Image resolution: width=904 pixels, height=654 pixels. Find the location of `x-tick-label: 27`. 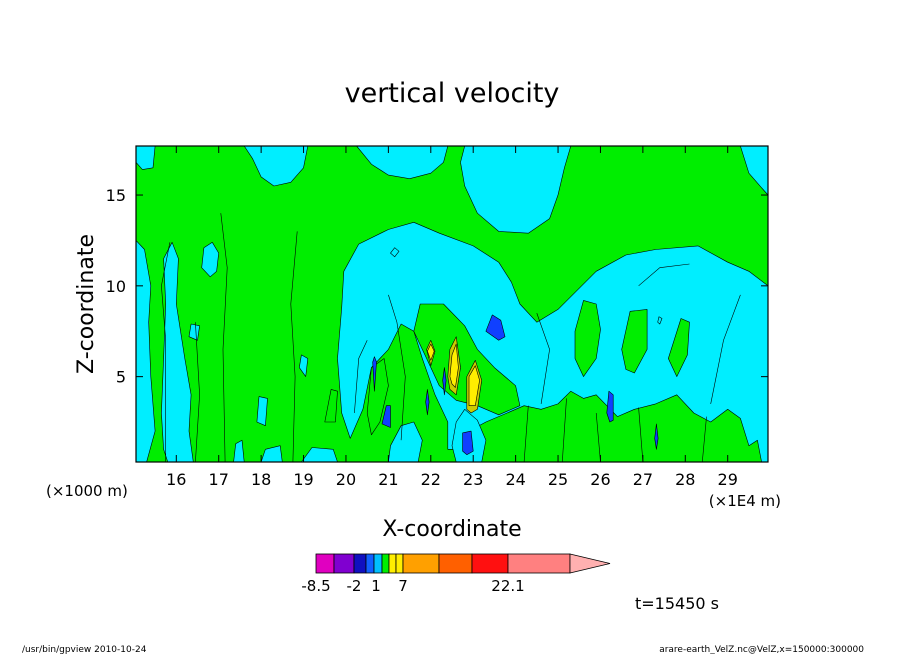

x-tick-label: 27 is located at coordinates (643, 479).